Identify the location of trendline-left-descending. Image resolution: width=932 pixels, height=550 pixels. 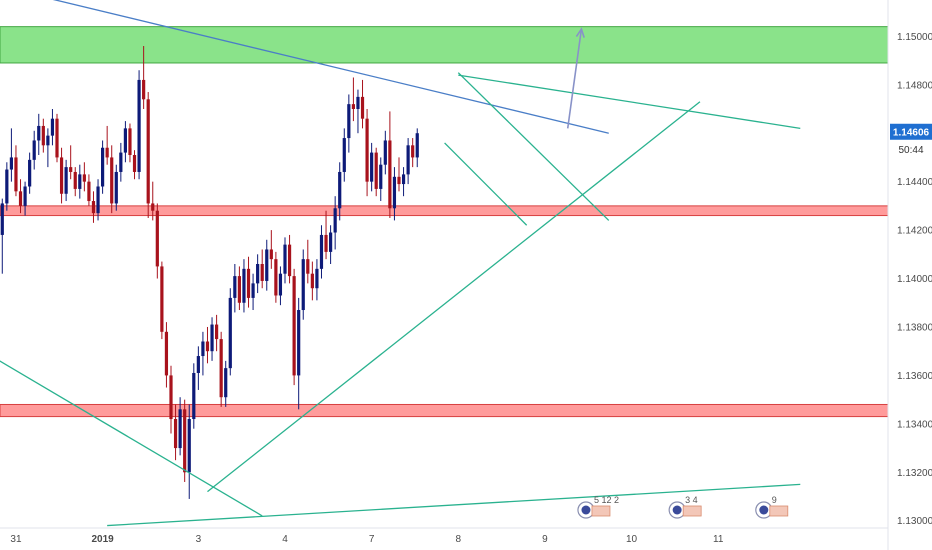
(131, 407).